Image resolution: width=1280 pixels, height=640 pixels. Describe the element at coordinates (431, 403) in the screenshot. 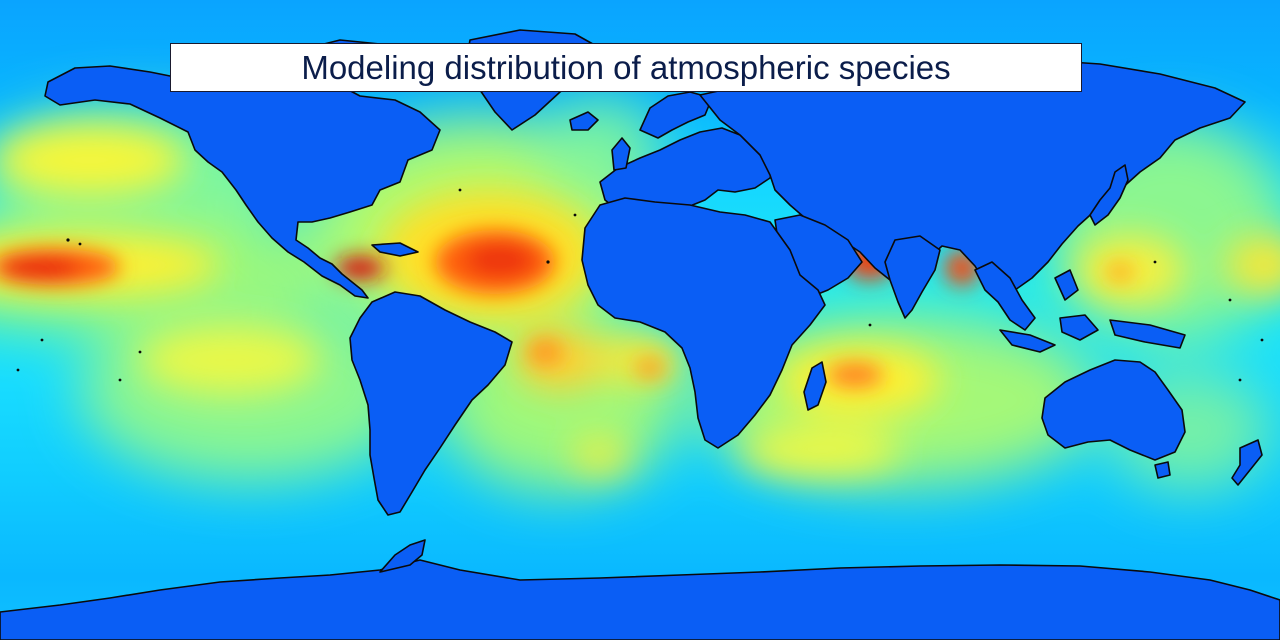

I see `landmass-south-america` at that location.